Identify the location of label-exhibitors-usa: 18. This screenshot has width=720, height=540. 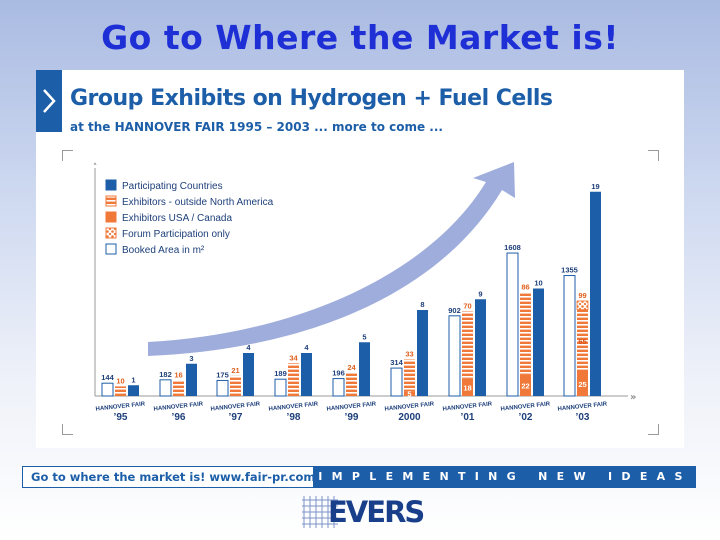
(467, 387).